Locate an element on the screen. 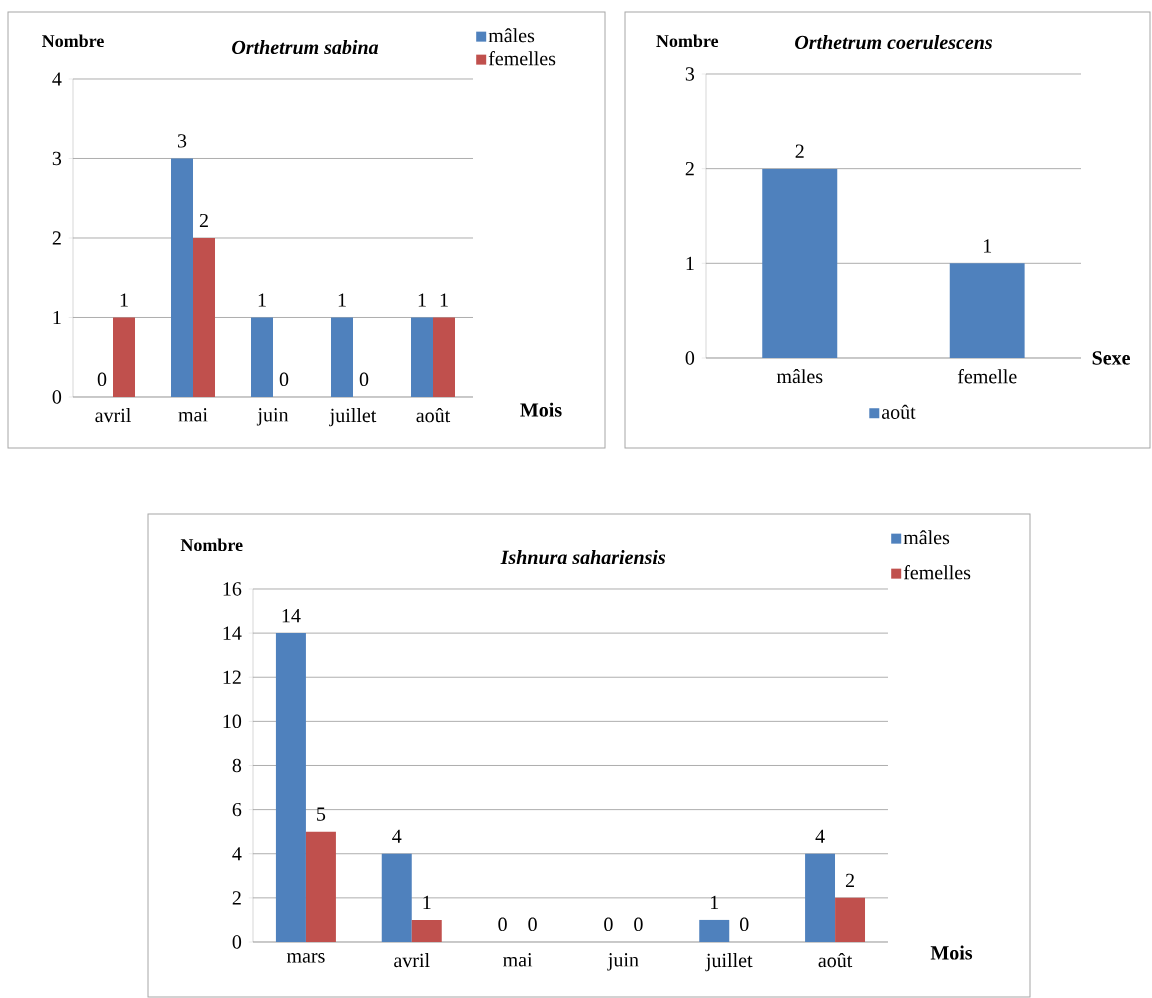 This screenshot has height=998, width=1152. y-tick-label: 12 is located at coordinates (232, 677).